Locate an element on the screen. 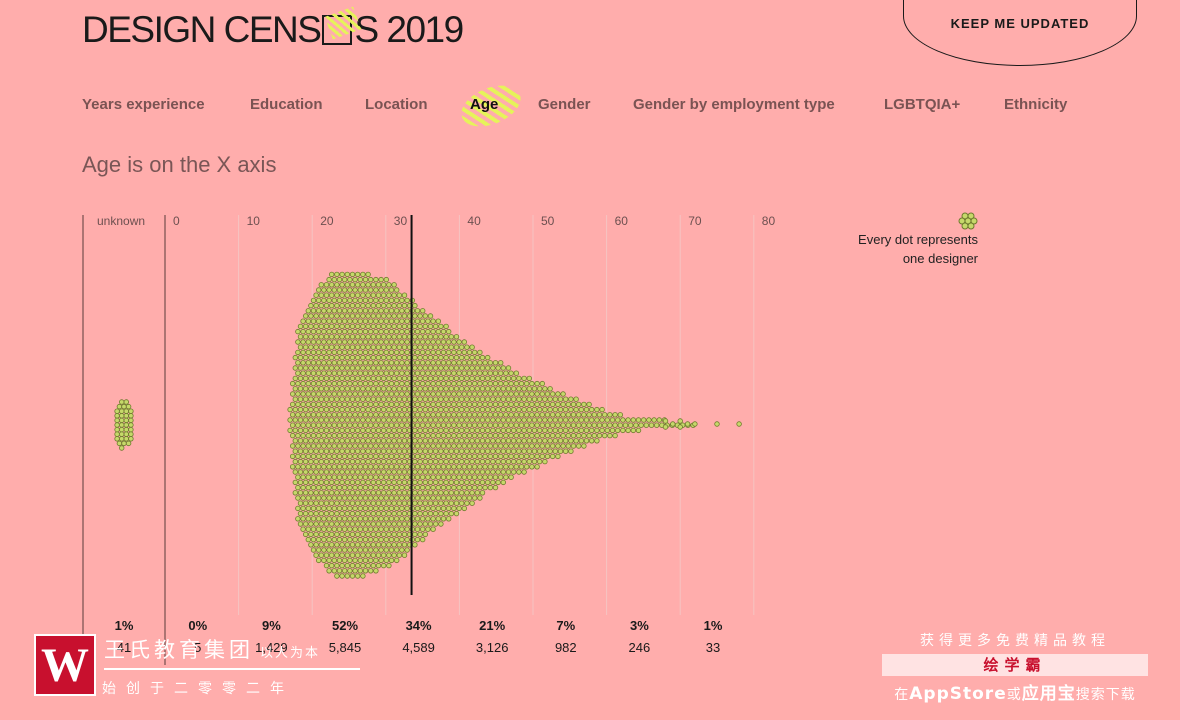 The height and width of the screenshot is (720, 1180). brand-name-text: 王氏教育集团 is located at coordinates (179, 650).